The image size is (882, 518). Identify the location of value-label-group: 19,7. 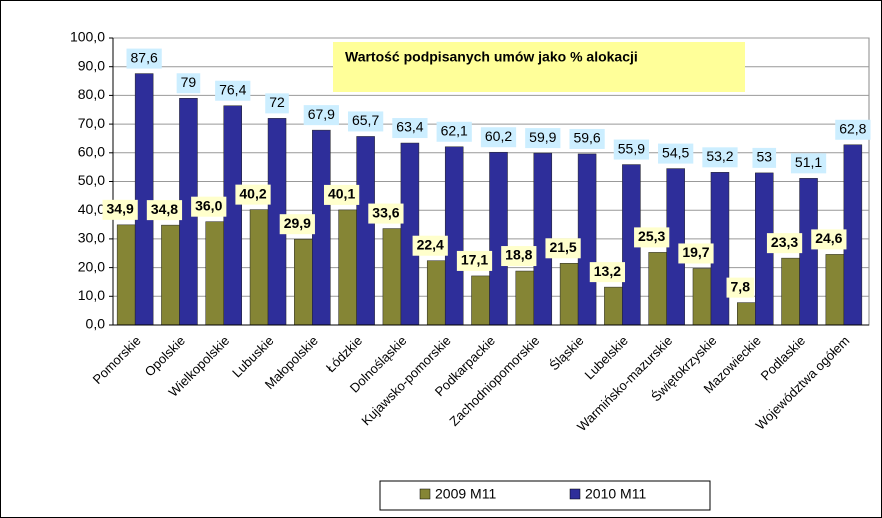
(696, 253).